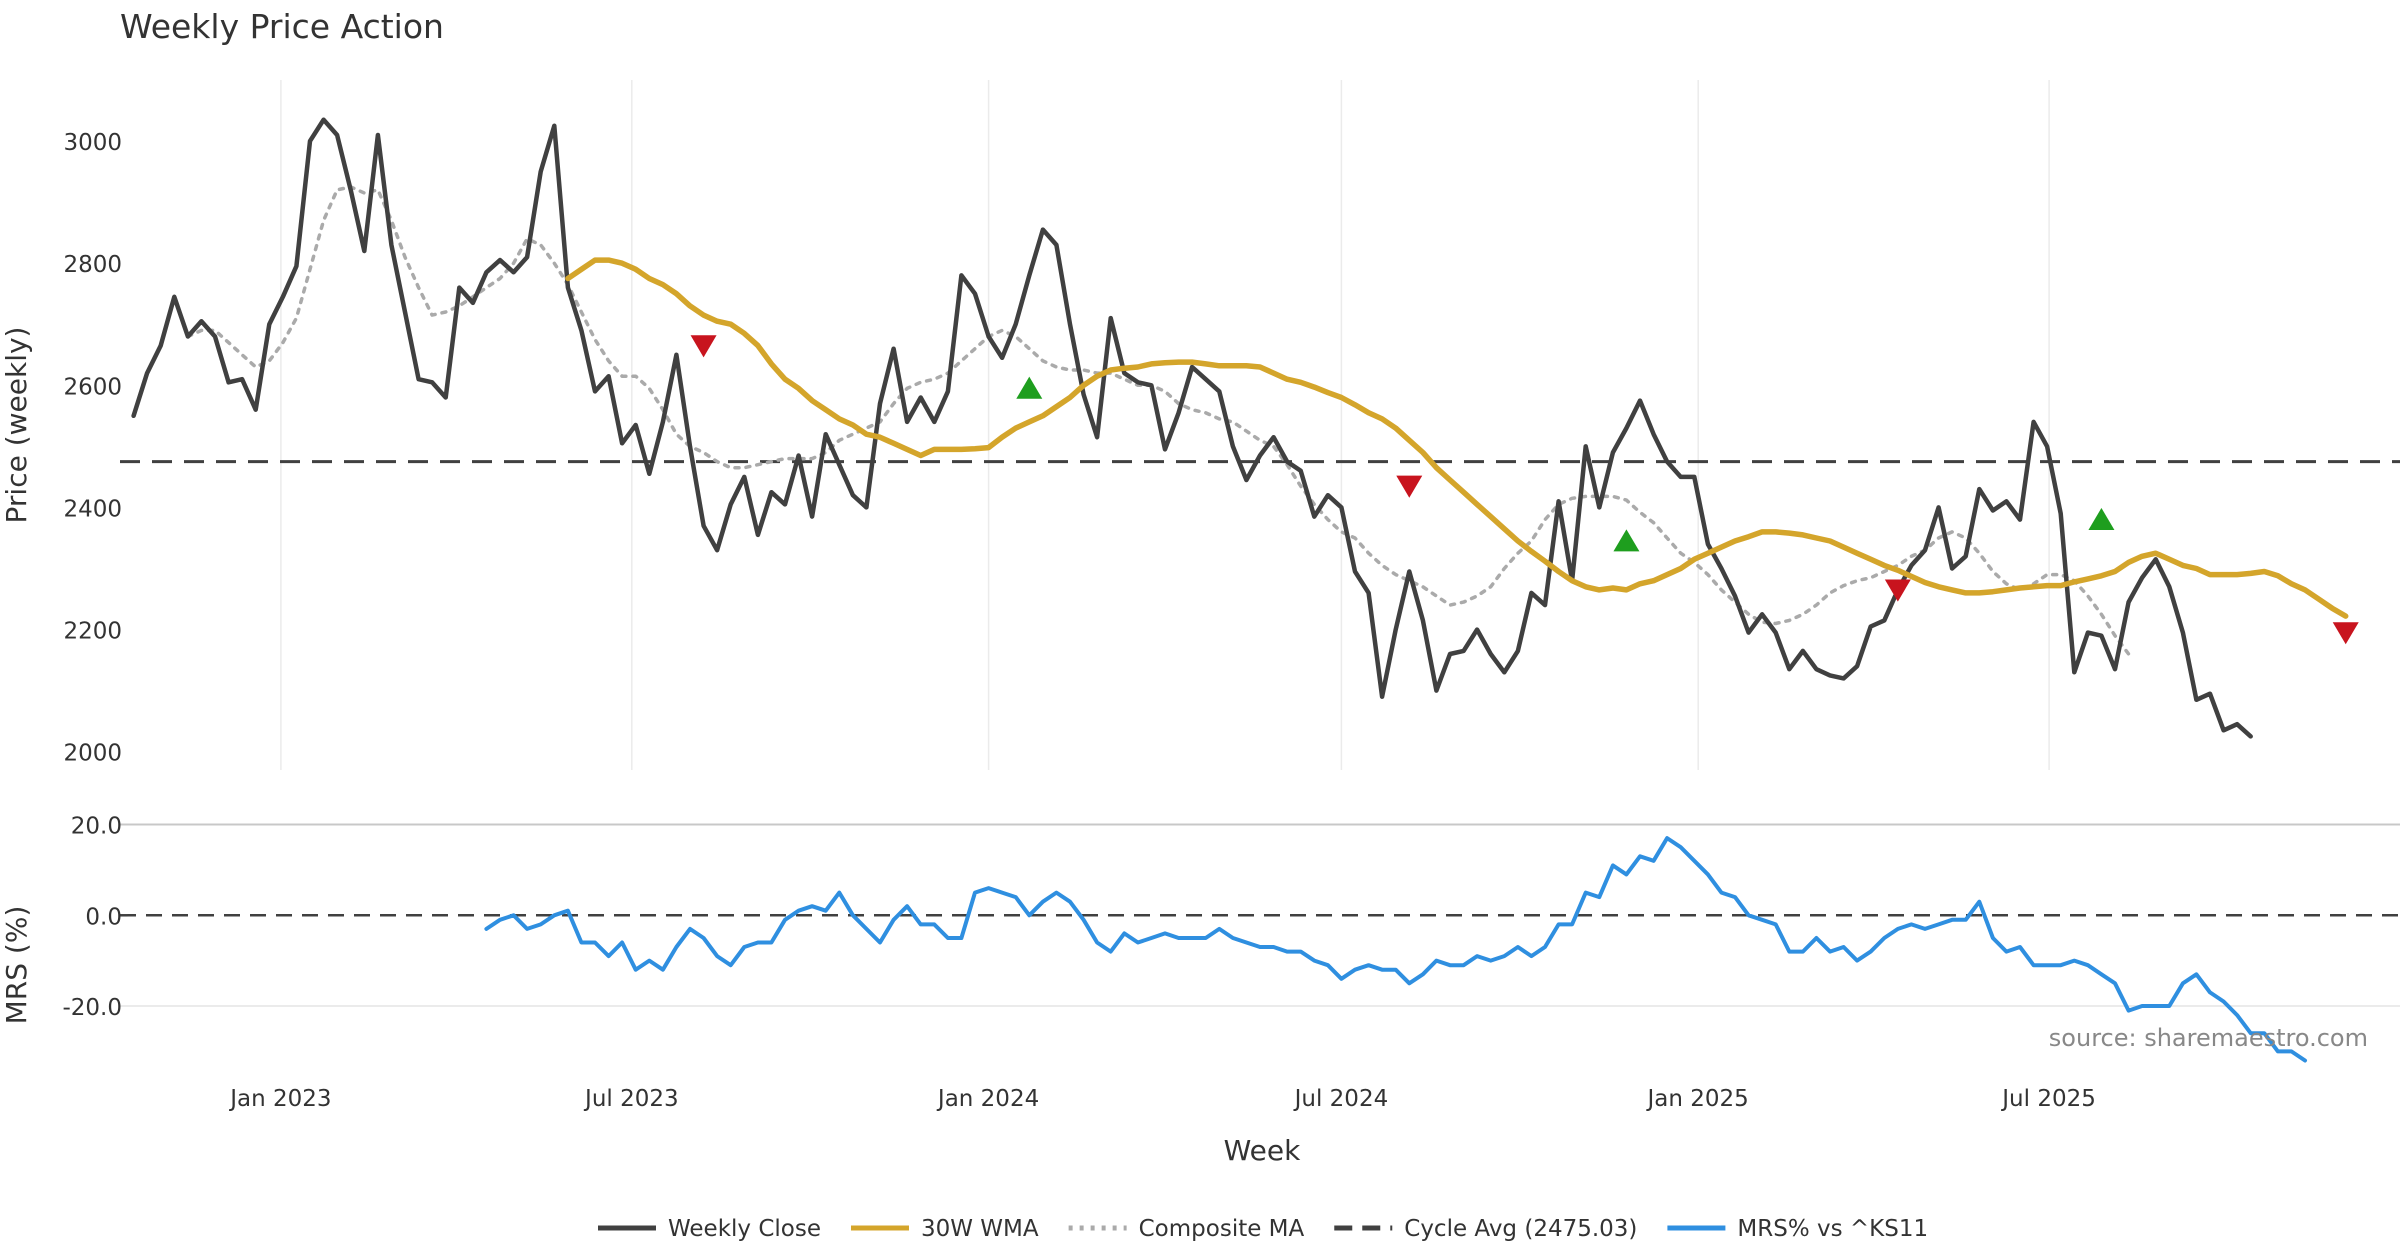  I want to click on legend-label: Weekly Close, so click(744, 1229).